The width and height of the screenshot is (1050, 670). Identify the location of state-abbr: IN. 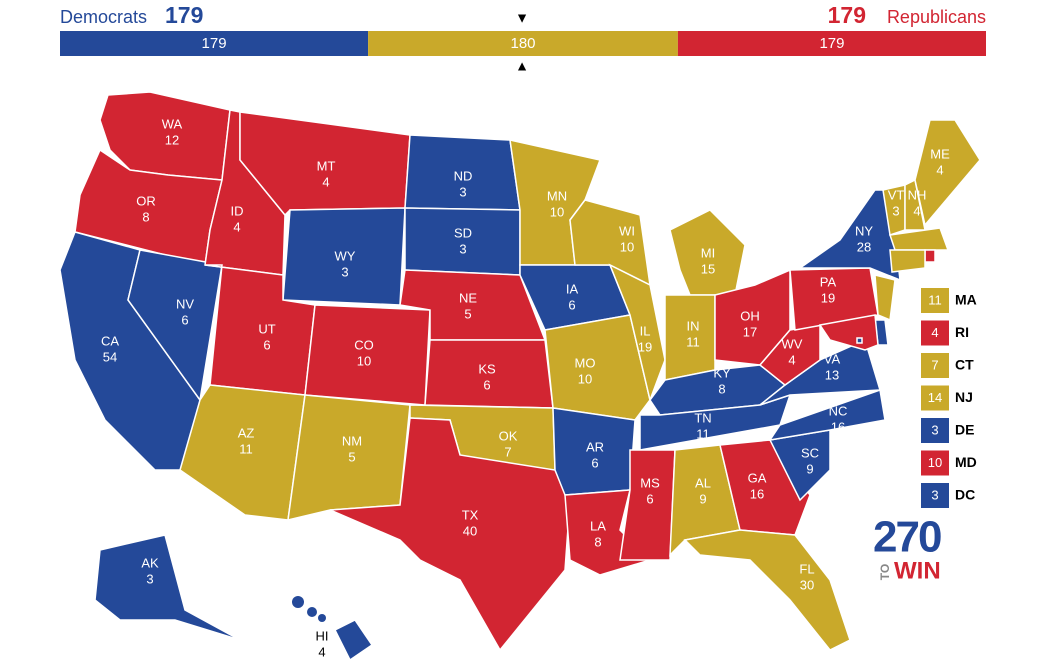
(693, 325).